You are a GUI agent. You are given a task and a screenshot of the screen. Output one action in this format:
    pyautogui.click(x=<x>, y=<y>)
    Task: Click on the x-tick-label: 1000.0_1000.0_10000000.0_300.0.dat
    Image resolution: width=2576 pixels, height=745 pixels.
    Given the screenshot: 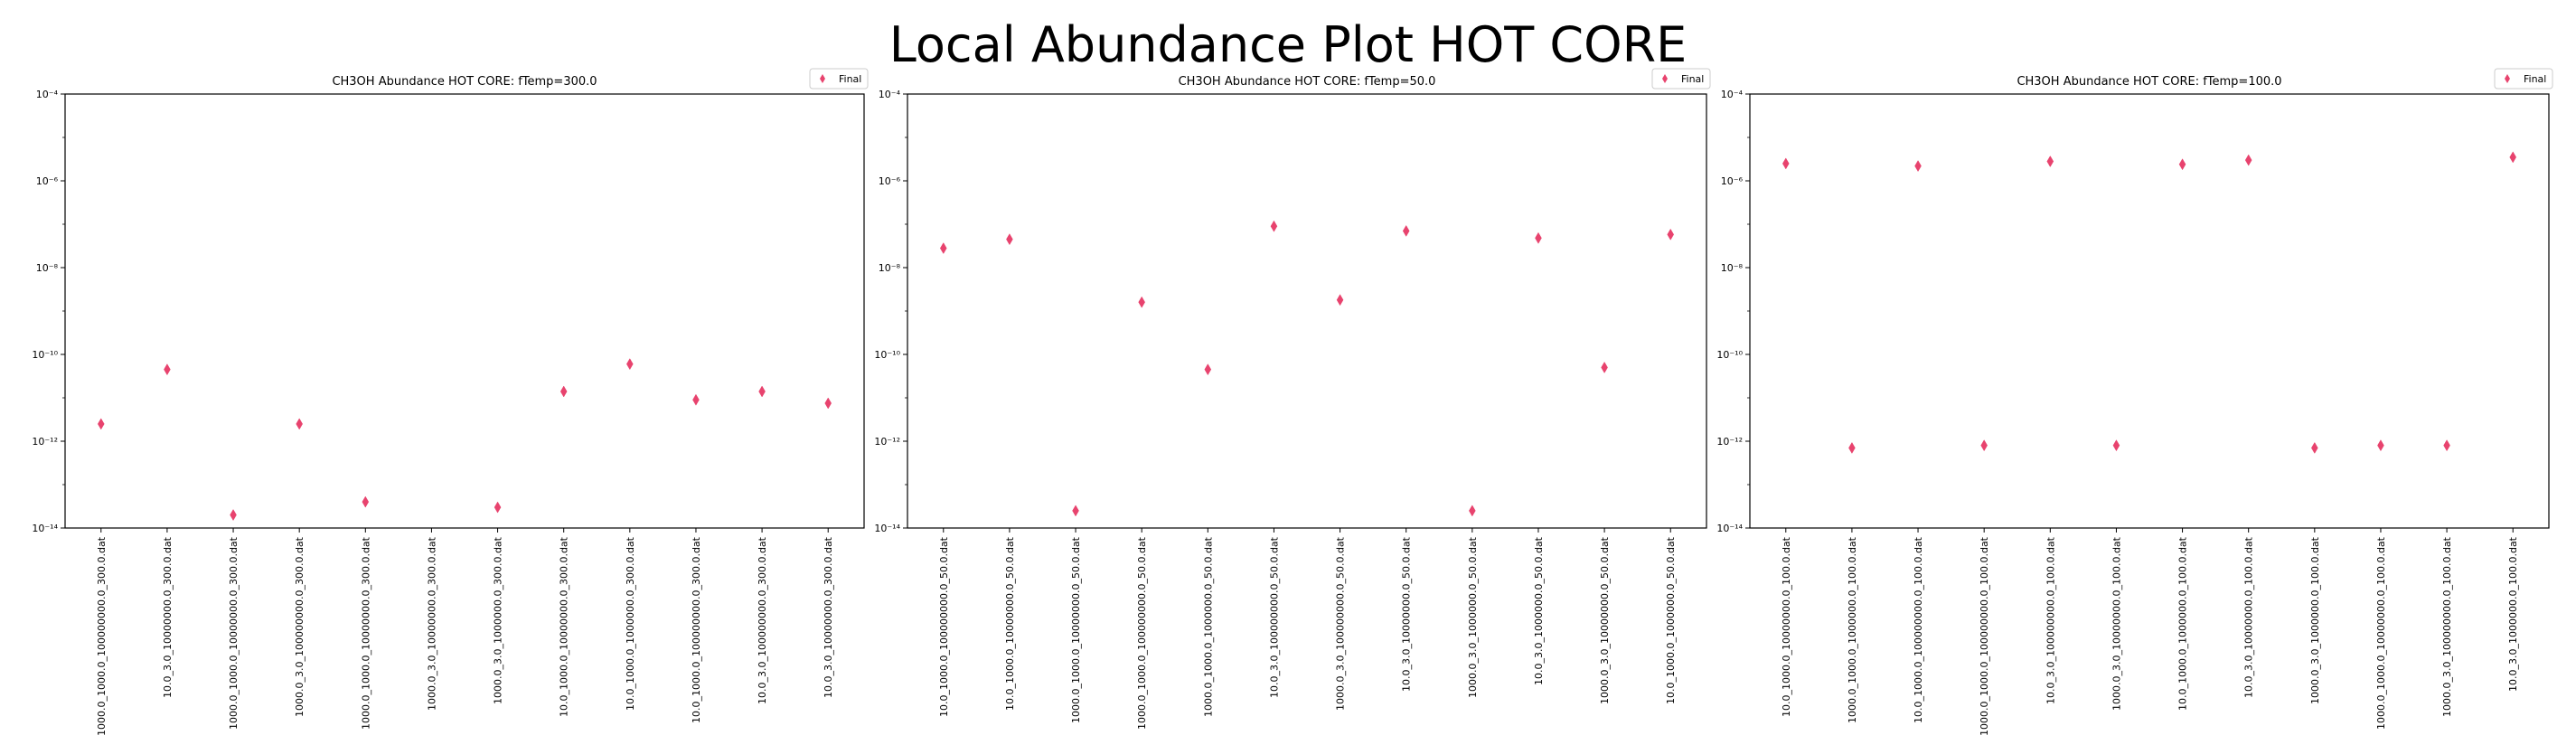 What is the action you would take?
    pyautogui.click(x=234, y=633)
    